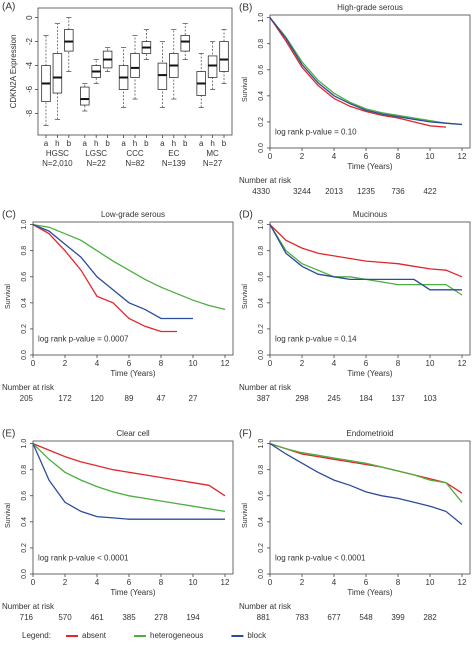  Describe the element at coordinates (9, 215) in the screenshot. I see `panel-label: (C)` at that location.